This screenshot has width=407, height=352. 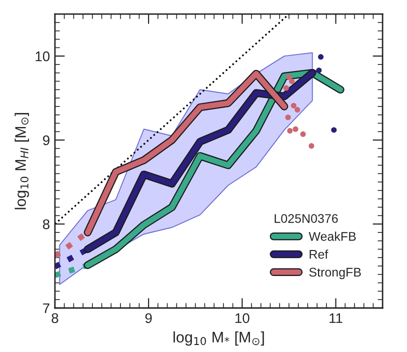 What do you see at coordinates (21, 161) in the screenshot?
I see `y-axis-title: log$_{10}$ M$_{HI}$ [M$_{⊙}$]` at bounding box center [21, 161].